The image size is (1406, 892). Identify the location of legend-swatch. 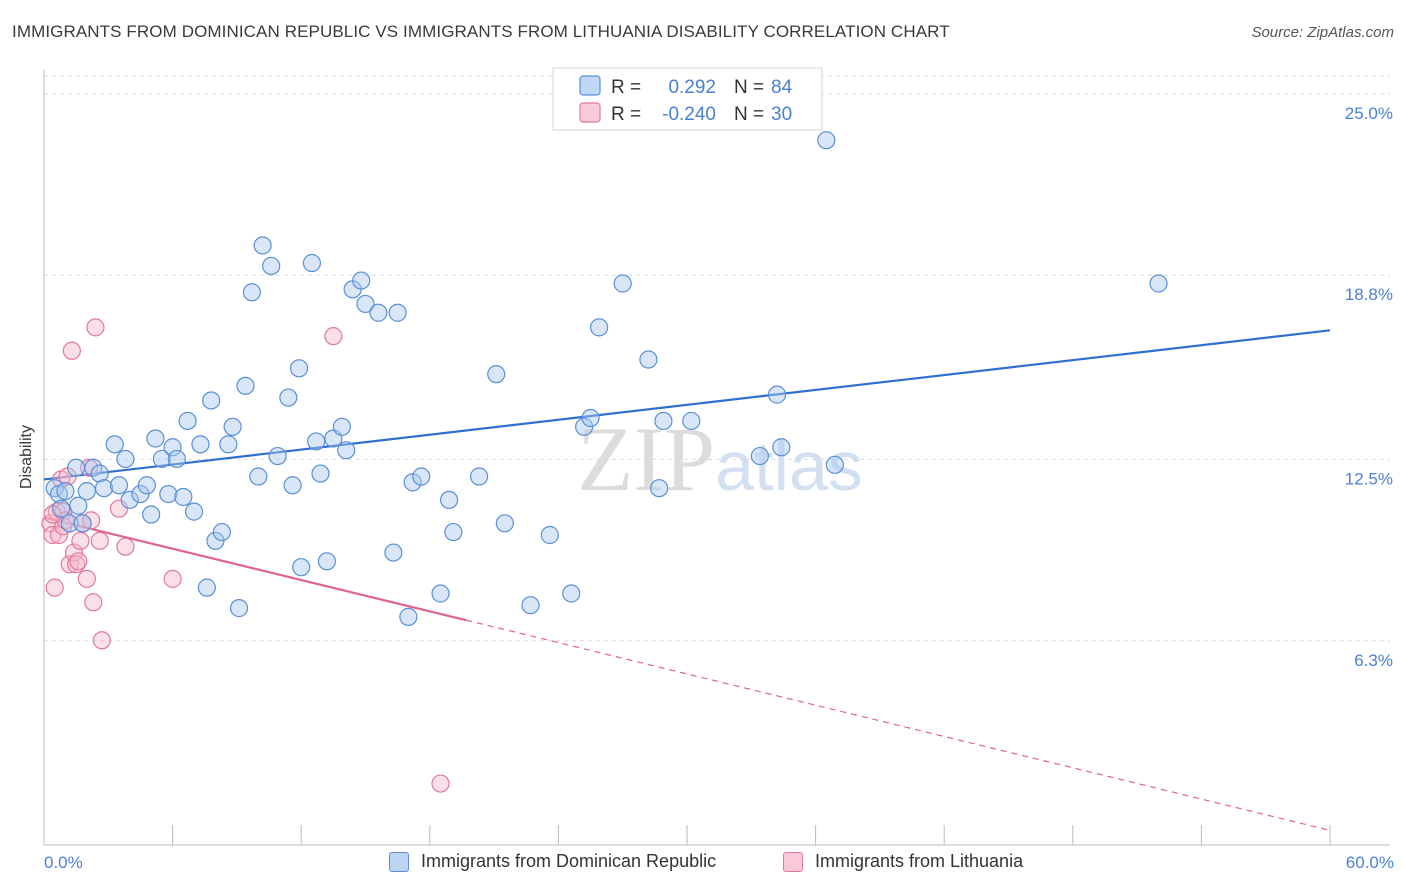
(590, 85).